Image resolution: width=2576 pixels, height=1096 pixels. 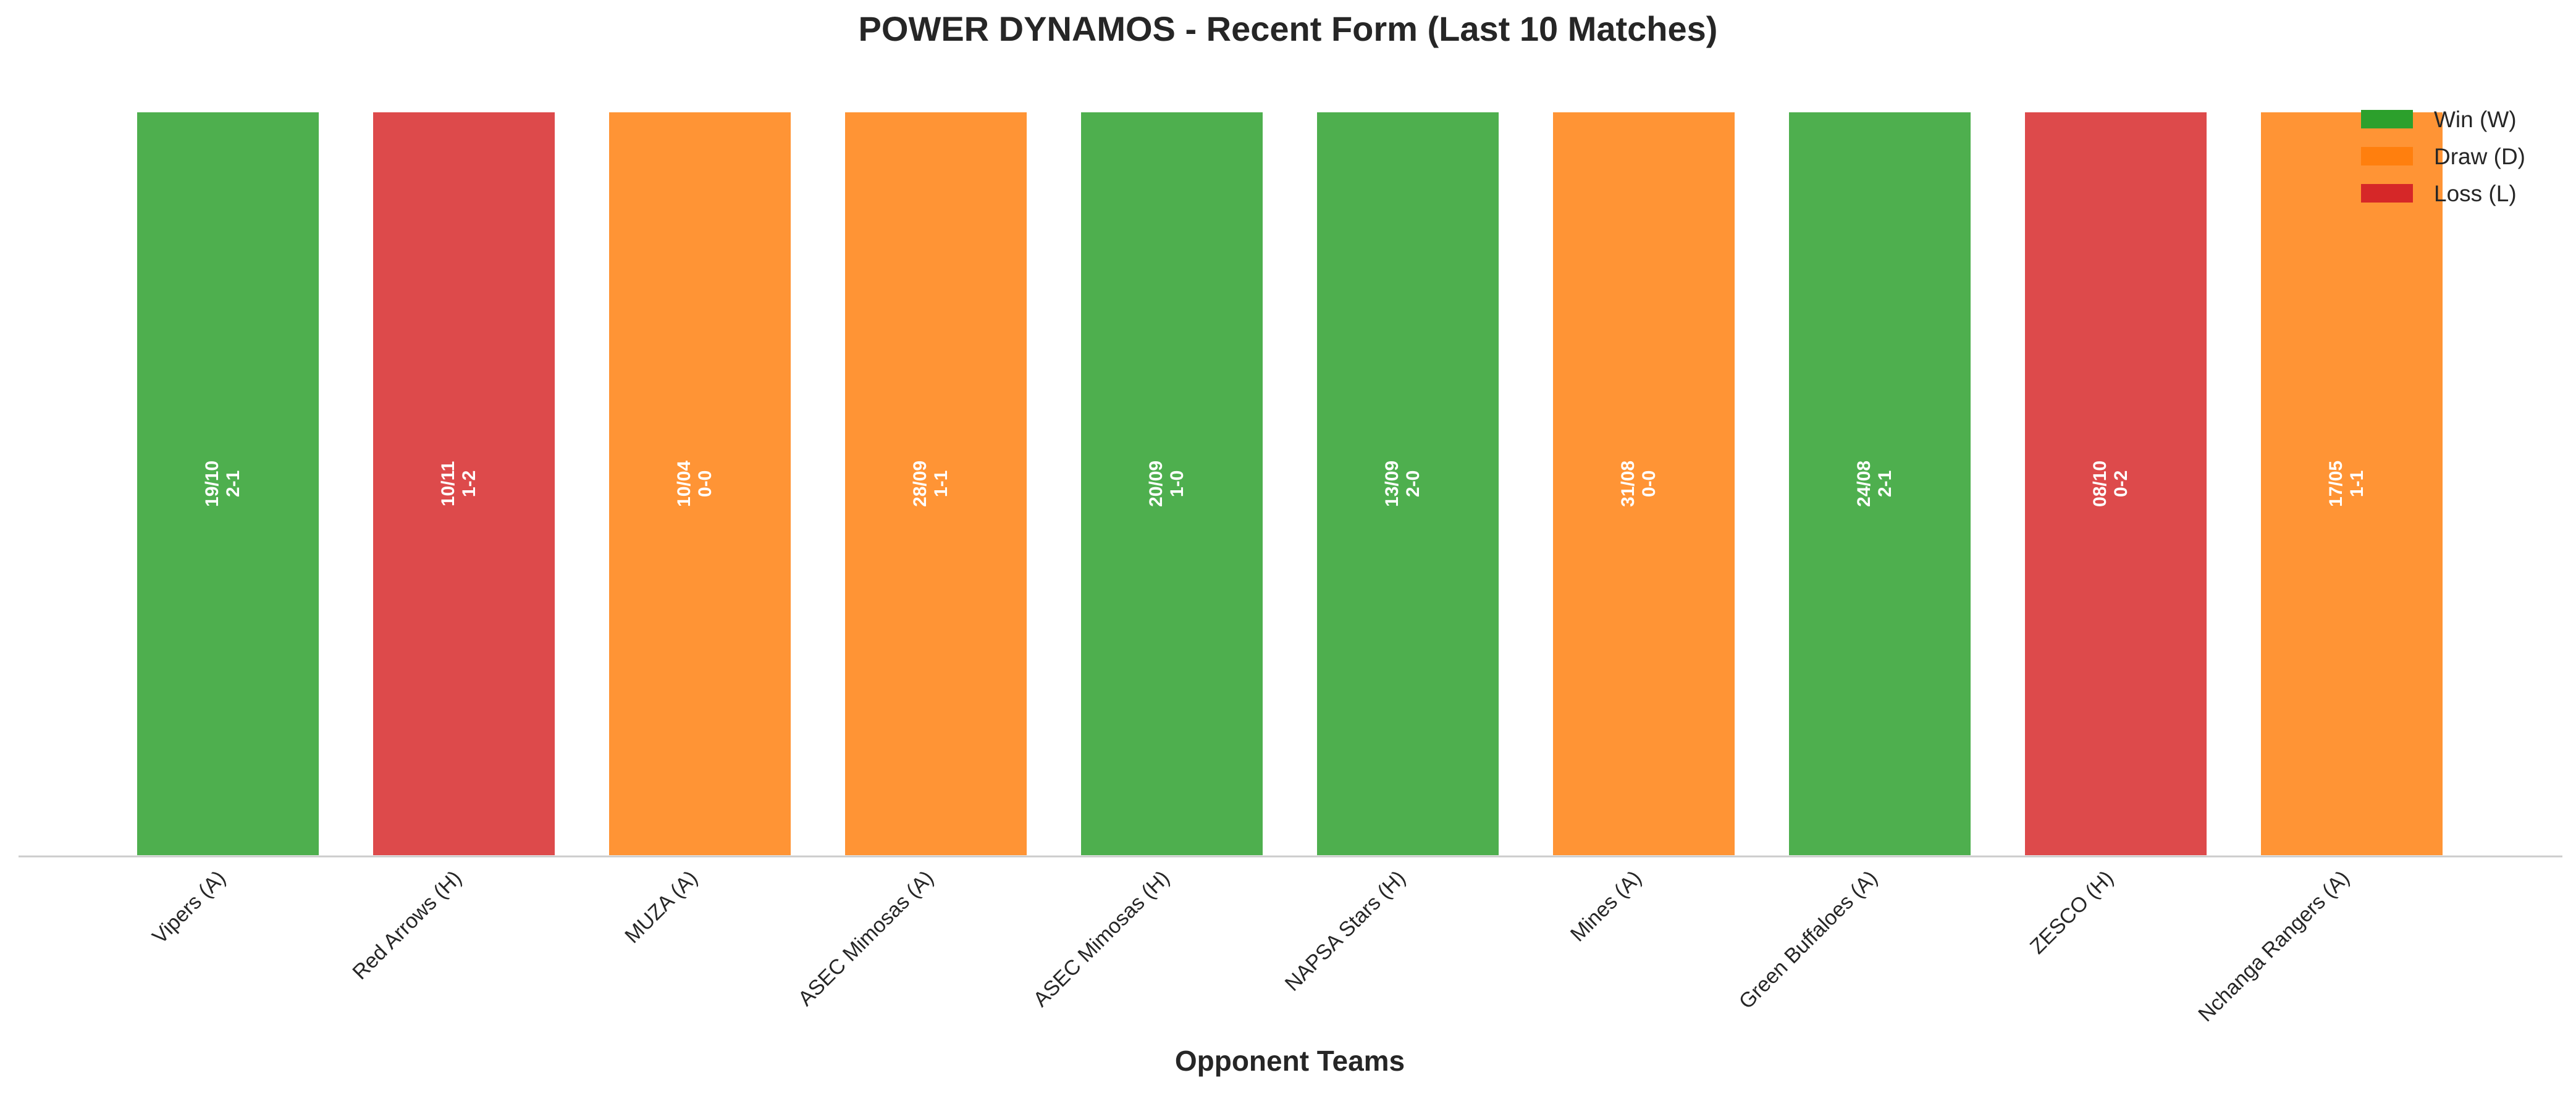 What do you see at coordinates (2121, 484) in the screenshot?
I see `bar-score-label: 0-2` at bounding box center [2121, 484].